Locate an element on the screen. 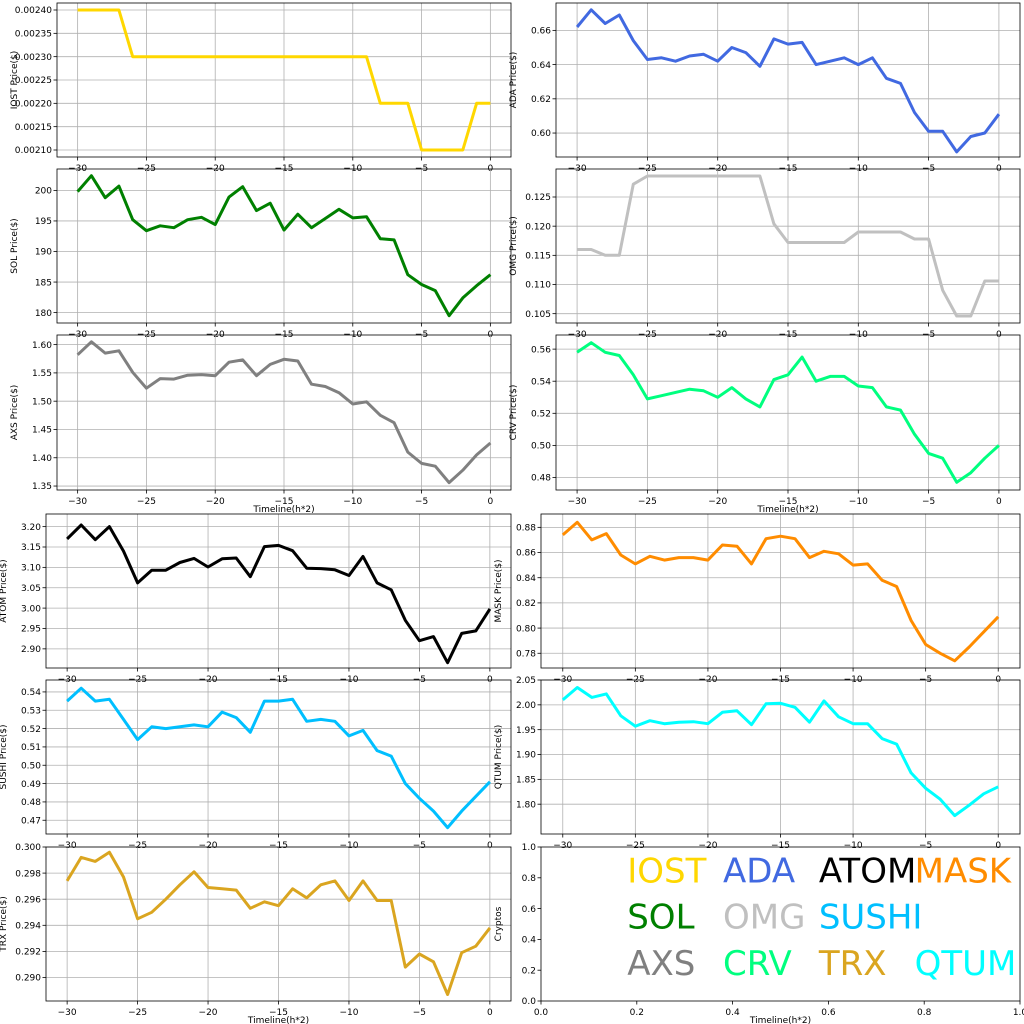 This screenshot has height=1024, width=1024. crypto-name-label: SUSHI is located at coordinates (871, 918).